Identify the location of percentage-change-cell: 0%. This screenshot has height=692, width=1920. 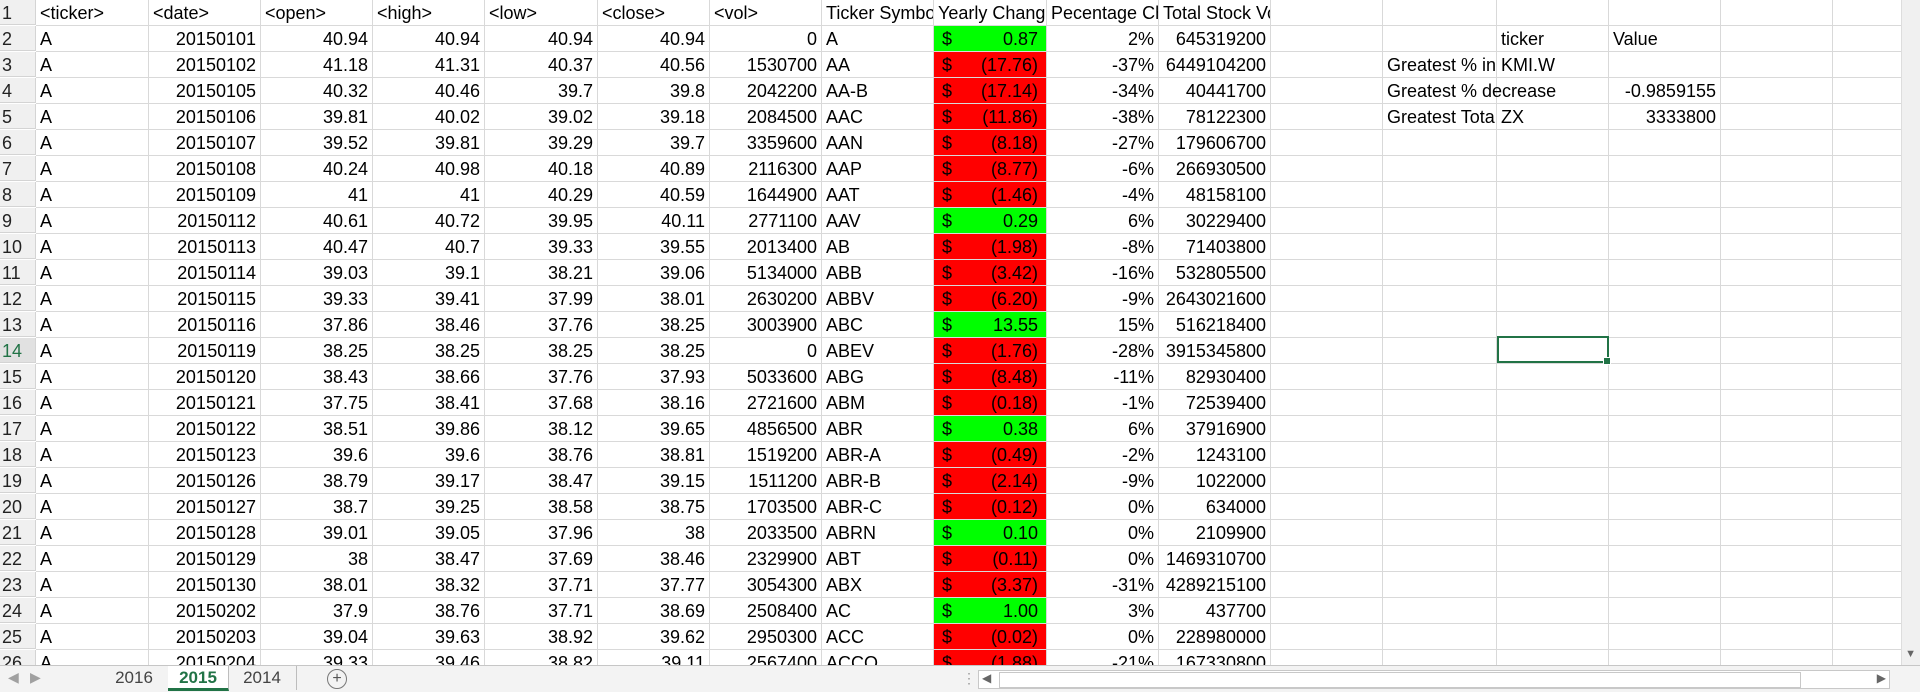
(1103, 533).